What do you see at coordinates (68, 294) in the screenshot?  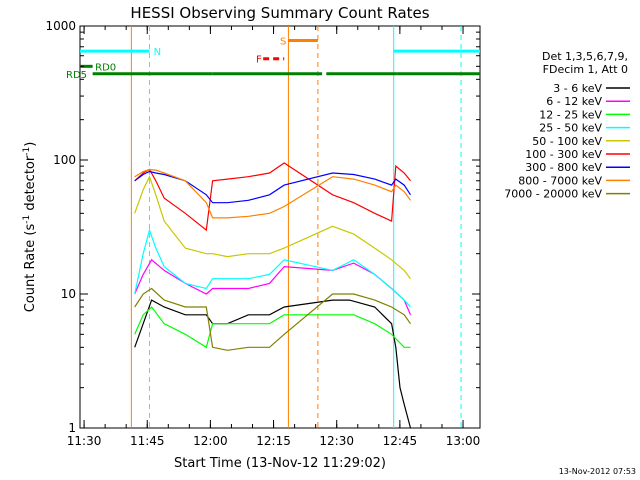 I see `y-tick-label-1: 10` at bounding box center [68, 294].